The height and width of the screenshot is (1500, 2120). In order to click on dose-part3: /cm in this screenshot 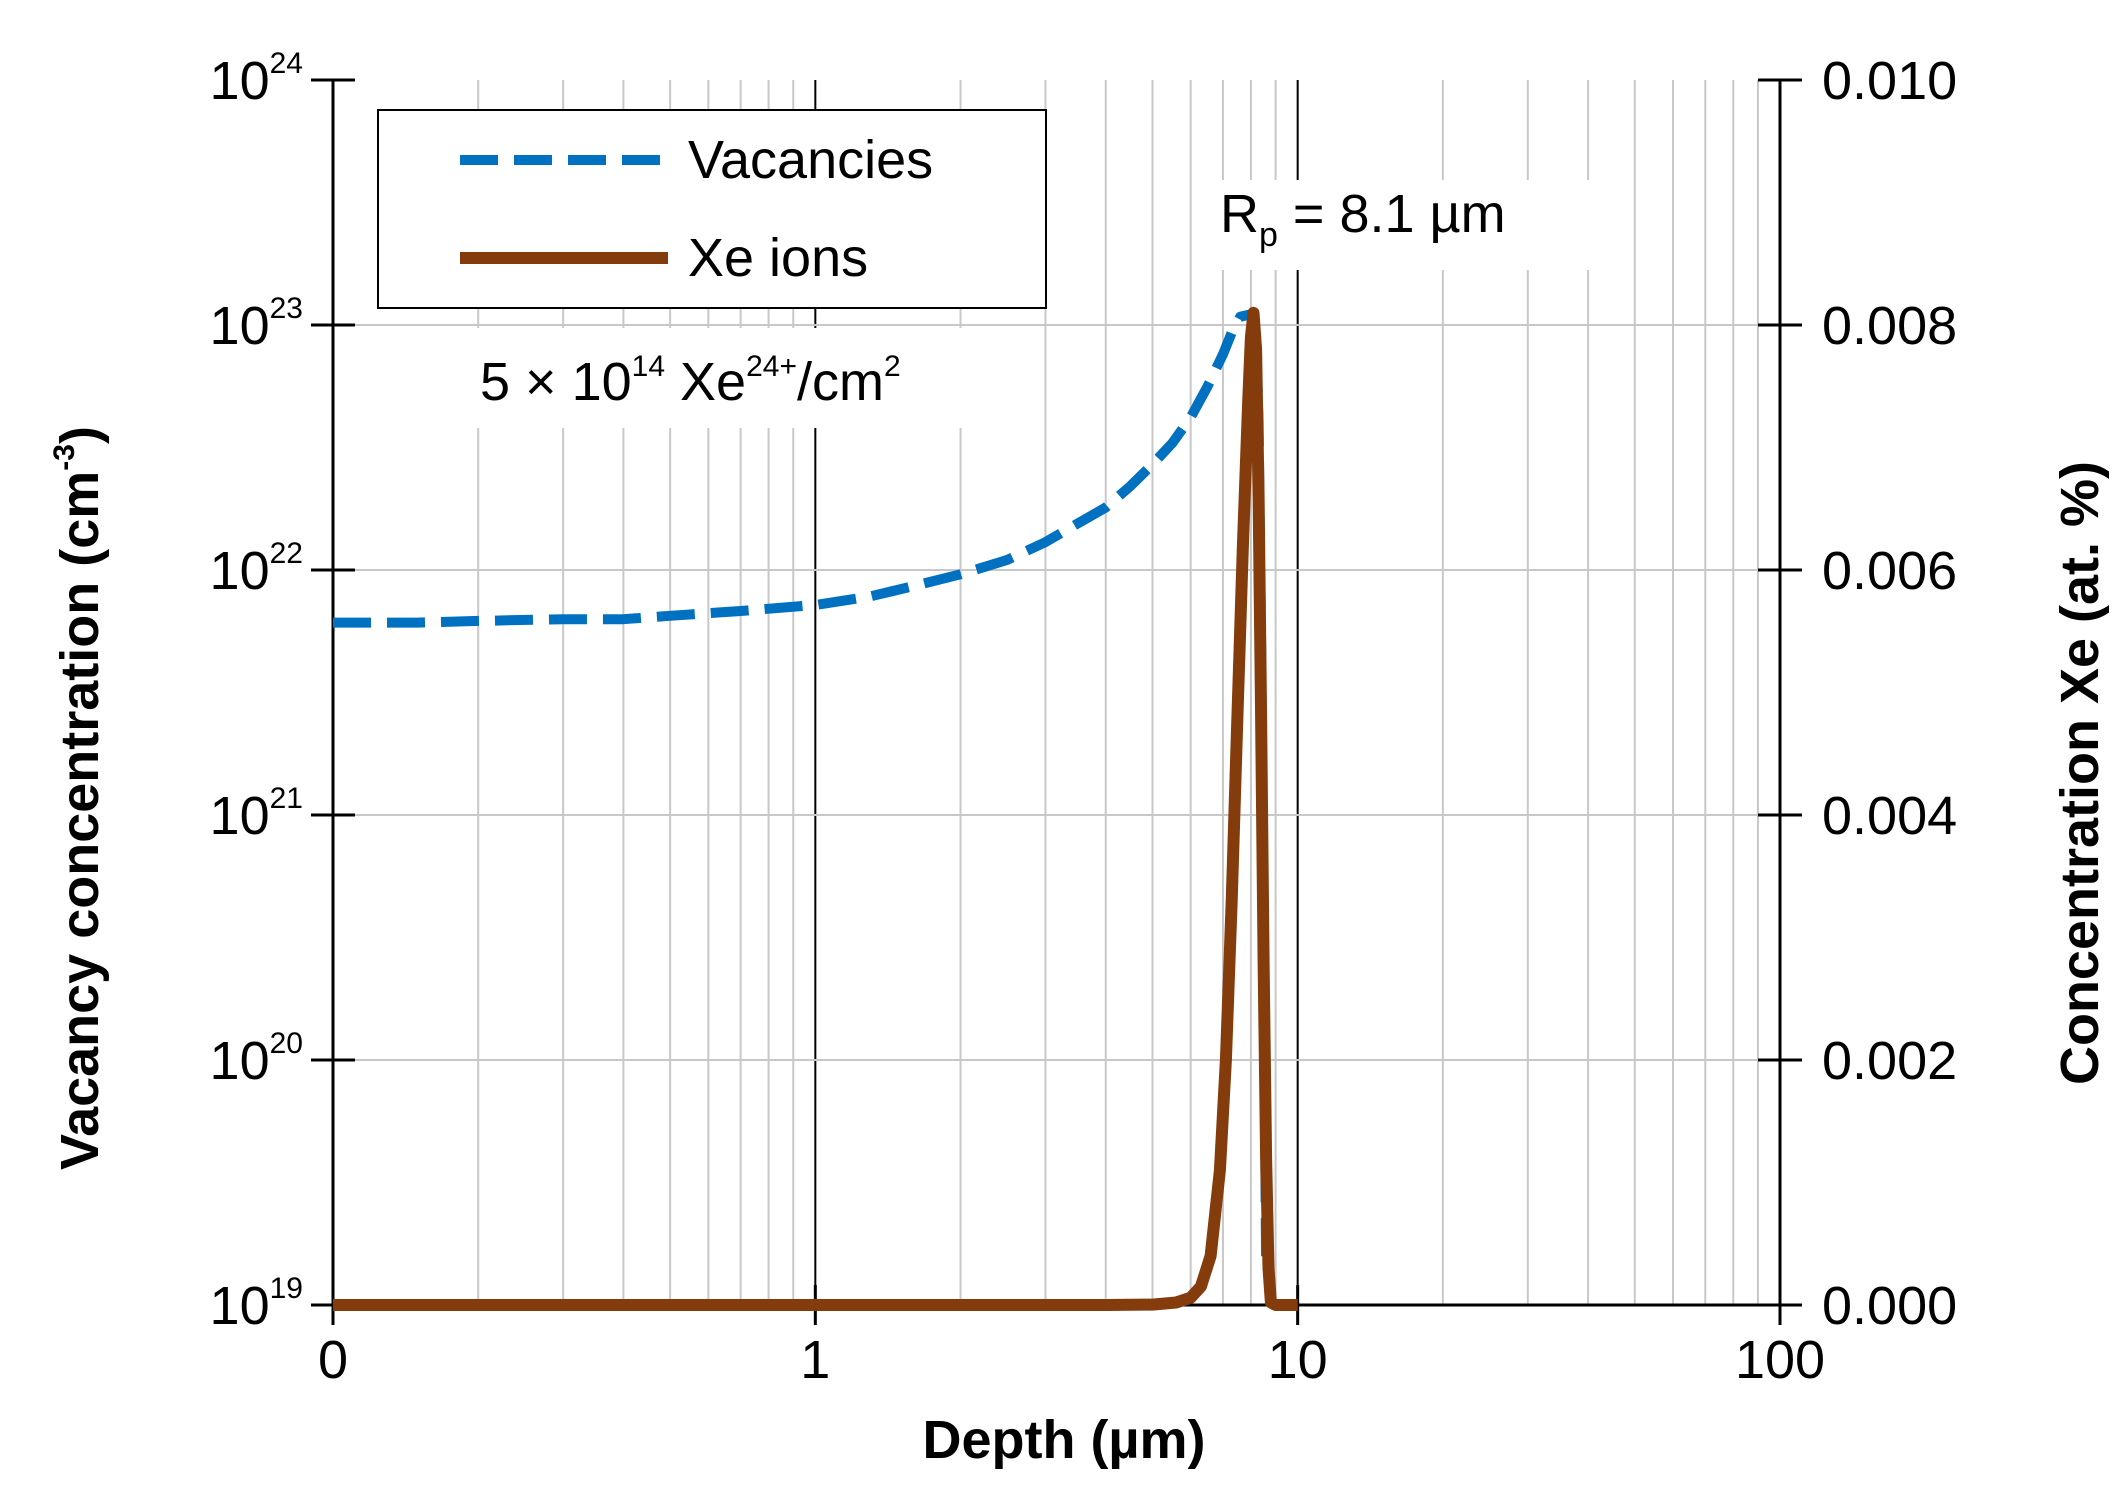, I will do `click(840, 382)`.